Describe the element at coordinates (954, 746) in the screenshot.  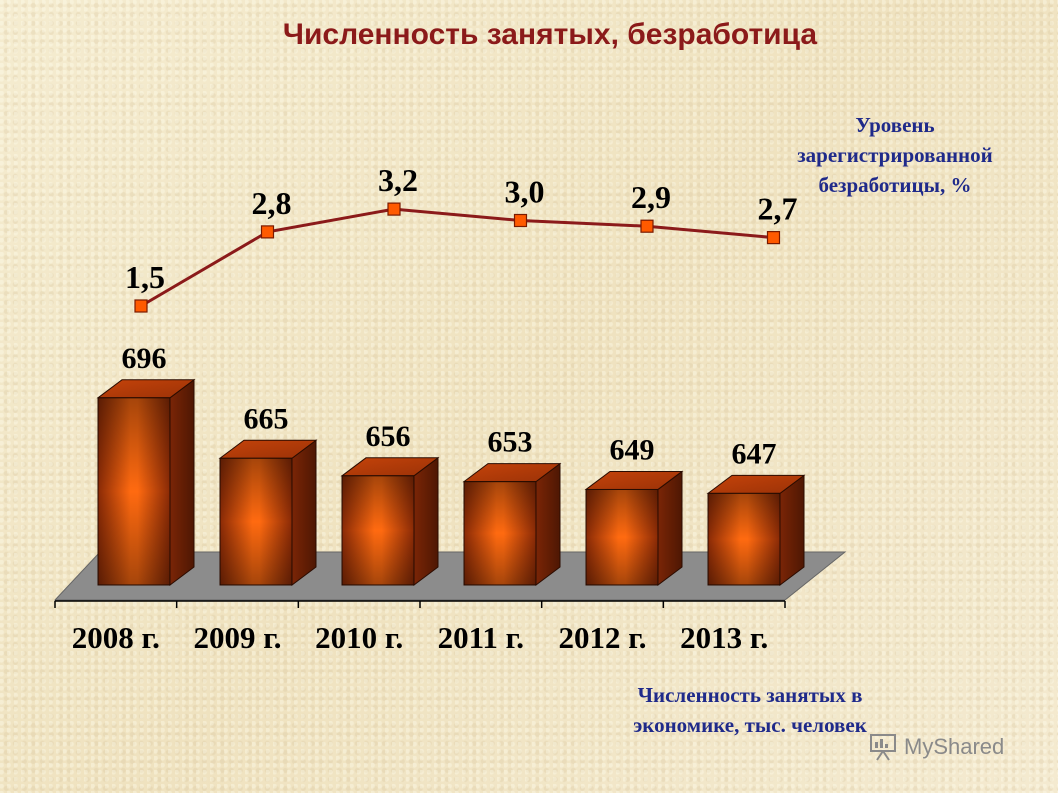
I see `watermark-text: MyShared` at that location.